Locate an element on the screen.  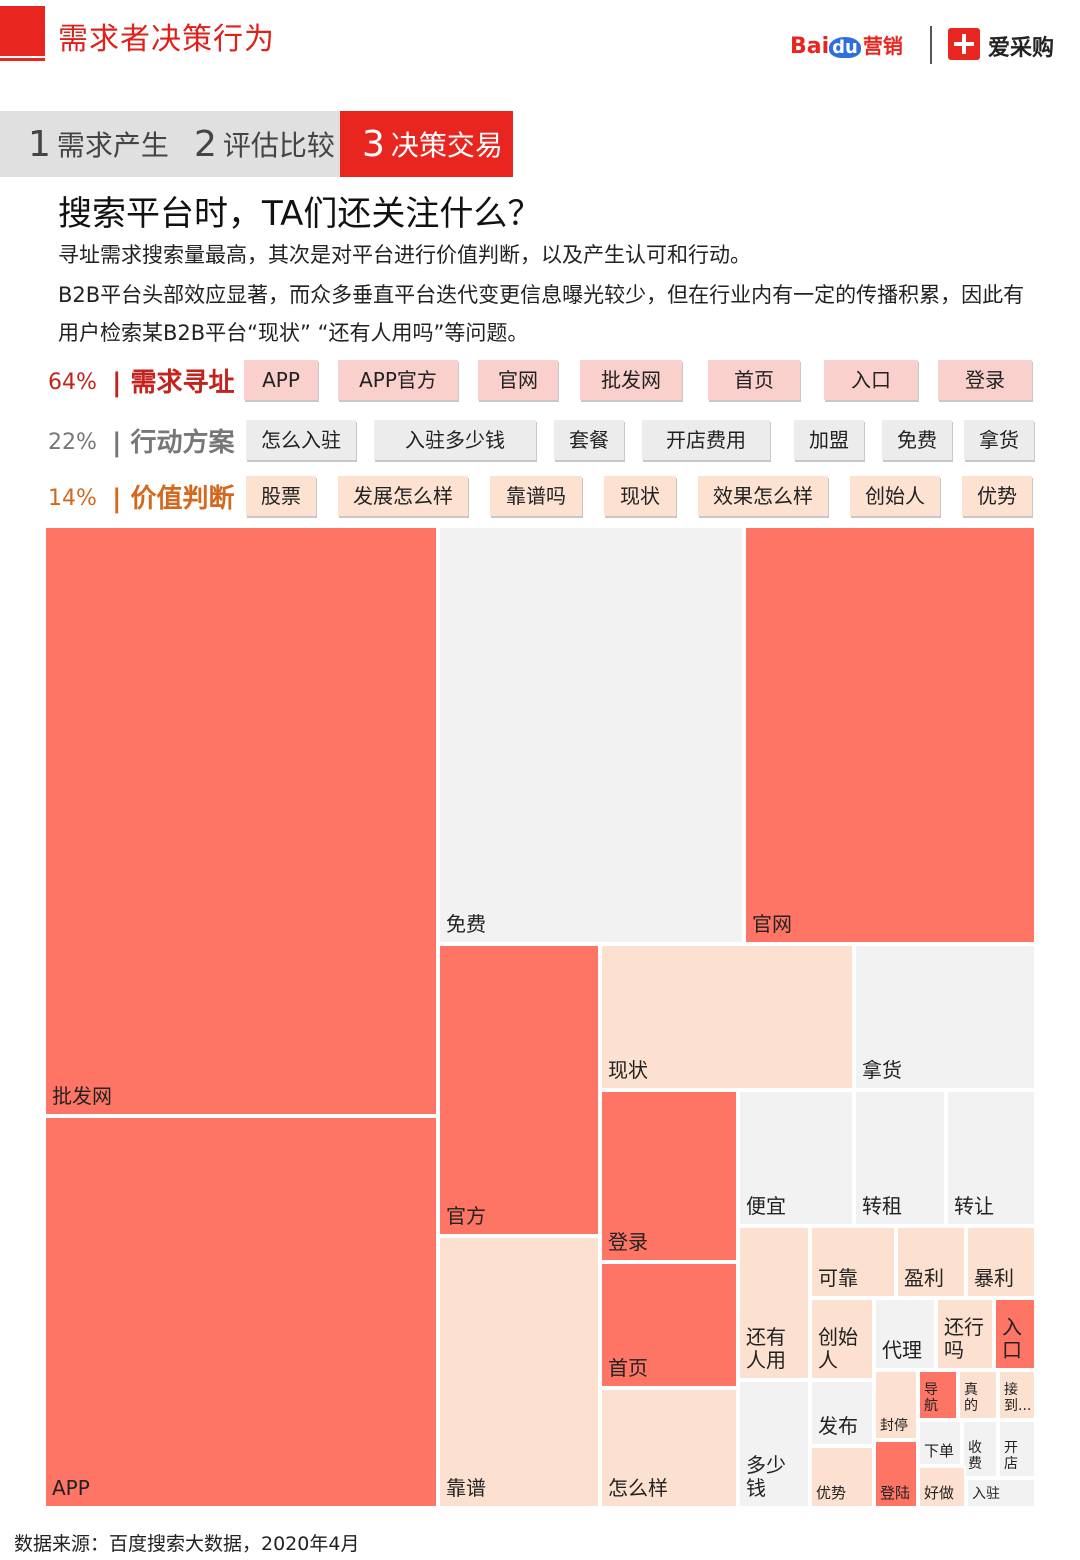
category-percent: 22% is located at coordinates (72, 442).